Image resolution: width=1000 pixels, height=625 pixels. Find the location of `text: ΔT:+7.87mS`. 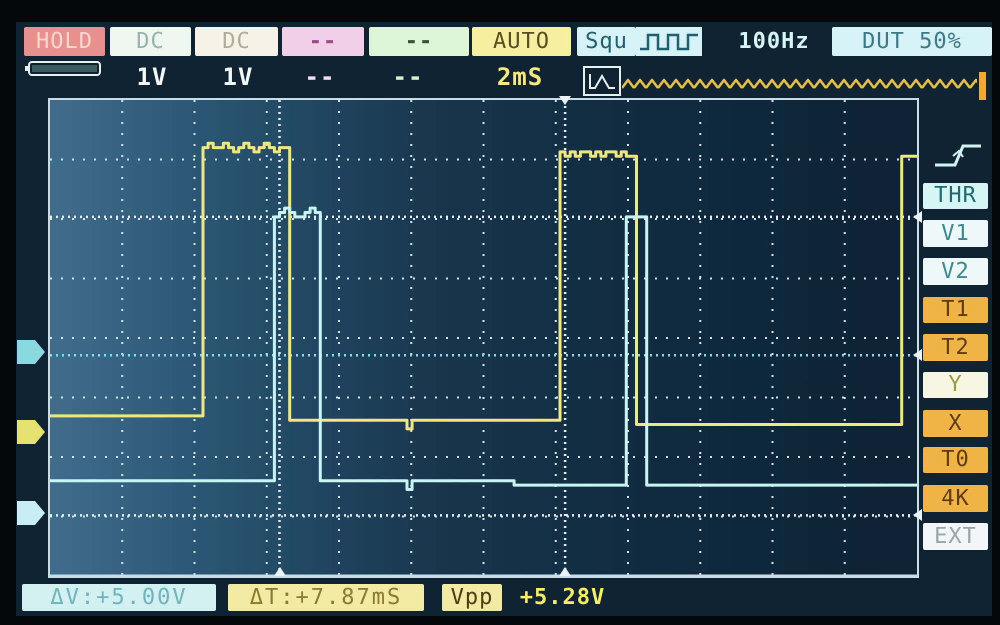

text: ΔT:+7.87mS is located at coordinates (326, 597).